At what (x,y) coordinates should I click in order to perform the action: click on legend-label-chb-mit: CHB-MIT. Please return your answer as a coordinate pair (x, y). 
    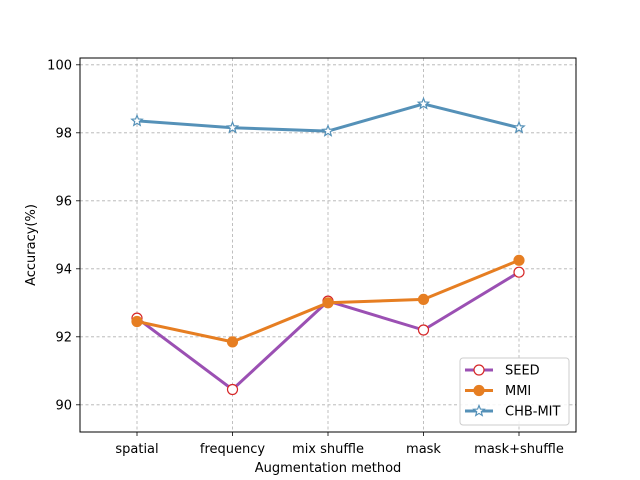
    Looking at the image, I should click on (533, 412).